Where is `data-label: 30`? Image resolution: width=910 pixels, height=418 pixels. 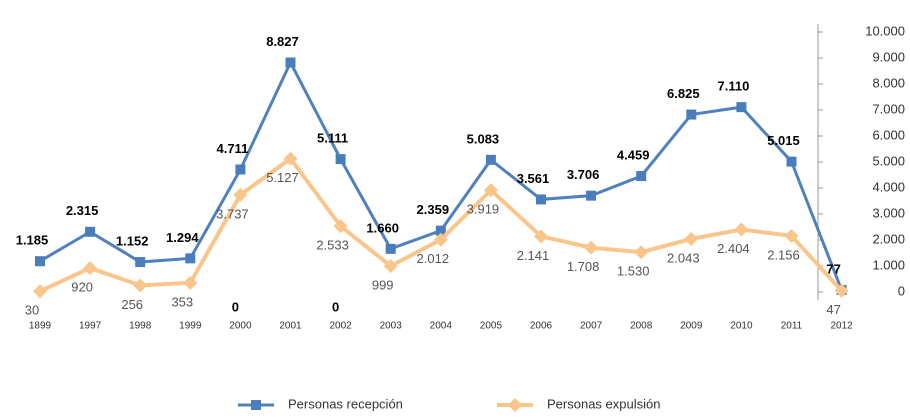
data-label: 30 is located at coordinates (32, 310).